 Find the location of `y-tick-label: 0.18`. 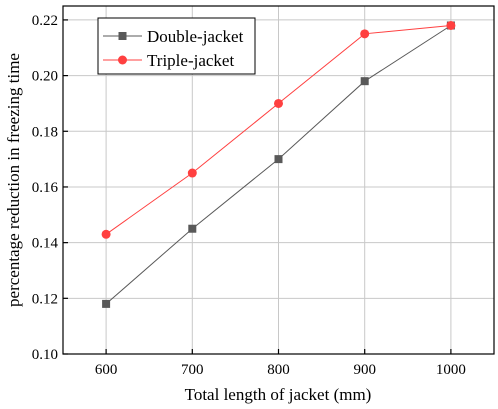

y-tick-label: 0.18 is located at coordinates (45, 132).